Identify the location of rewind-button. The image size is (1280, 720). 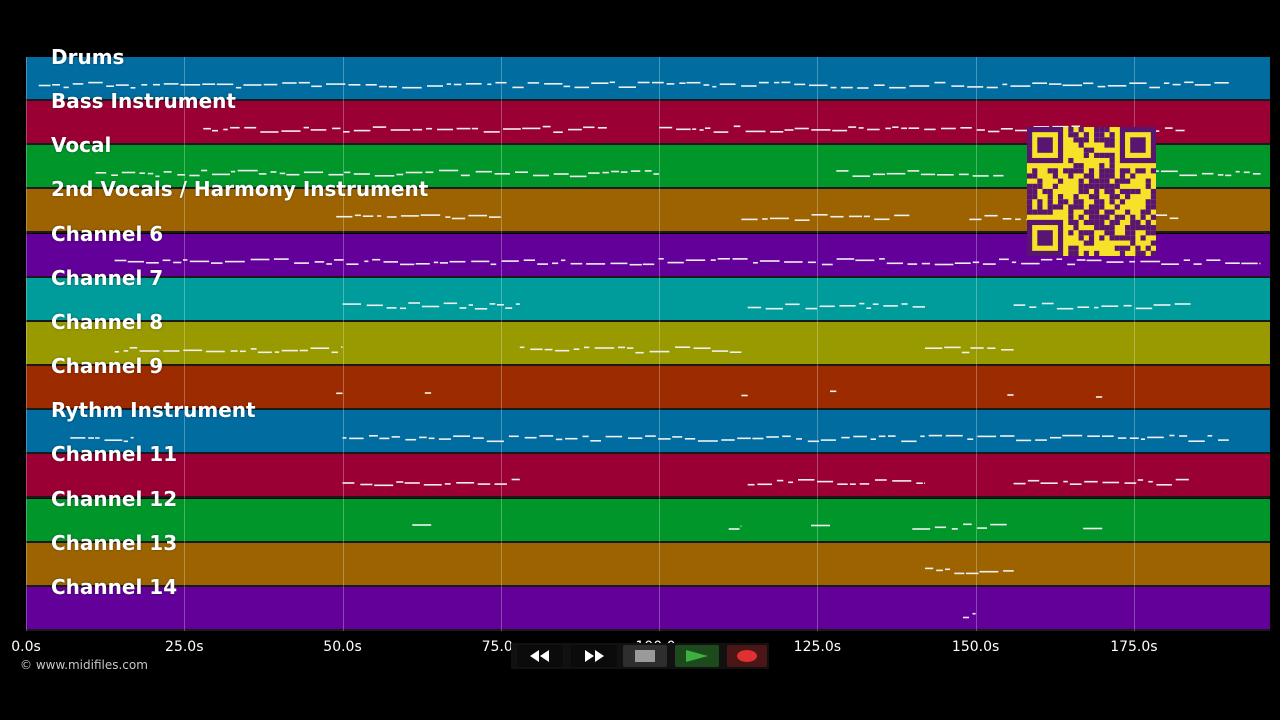
(540, 656).